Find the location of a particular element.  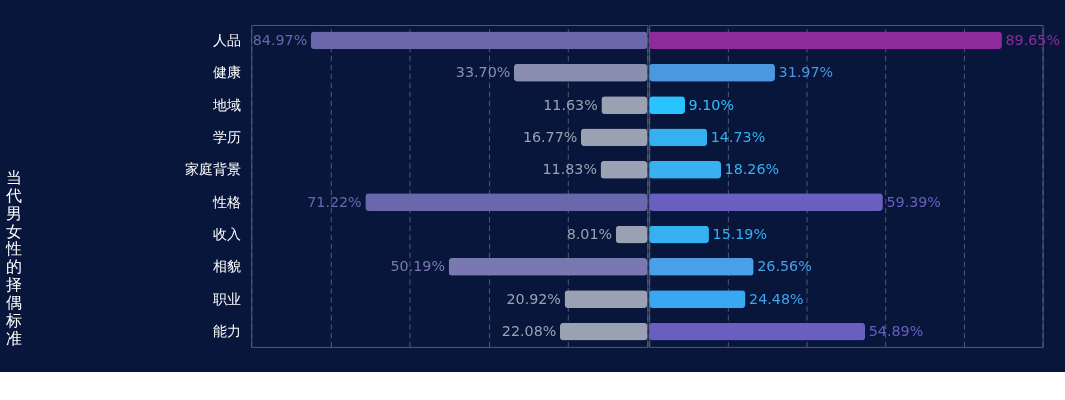

data-label: 18.26% is located at coordinates (752, 169).